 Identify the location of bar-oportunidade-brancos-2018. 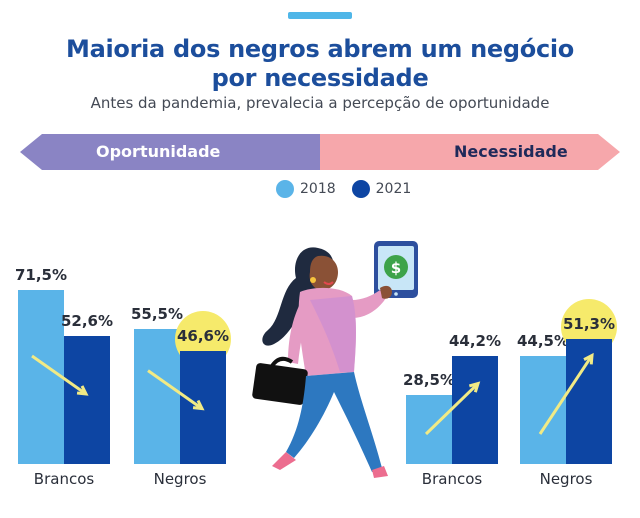
(41, 377).